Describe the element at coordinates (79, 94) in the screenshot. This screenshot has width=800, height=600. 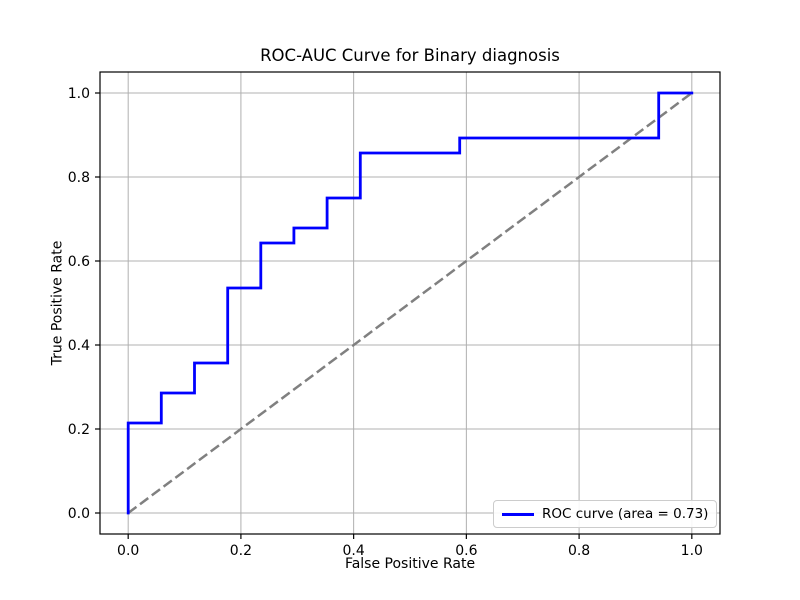
I see `y-tick-label: 1.0` at that location.